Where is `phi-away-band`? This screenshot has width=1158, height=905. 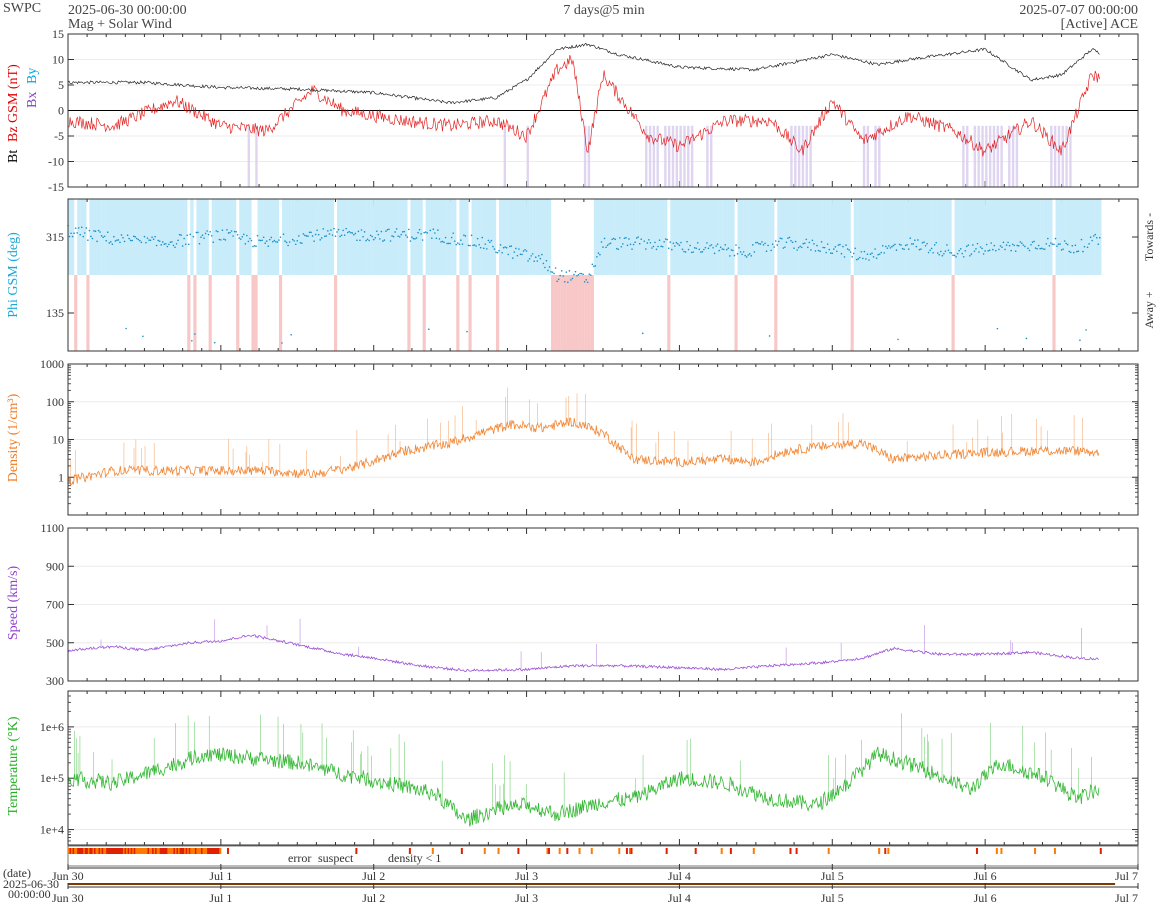 phi-away-band is located at coordinates (852, 313).